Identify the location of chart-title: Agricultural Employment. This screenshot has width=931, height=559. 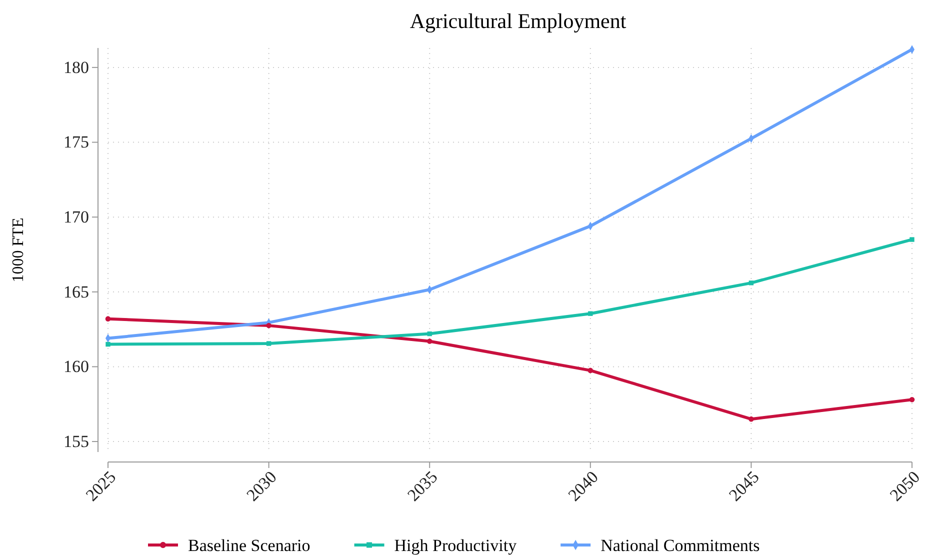
(518, 21).